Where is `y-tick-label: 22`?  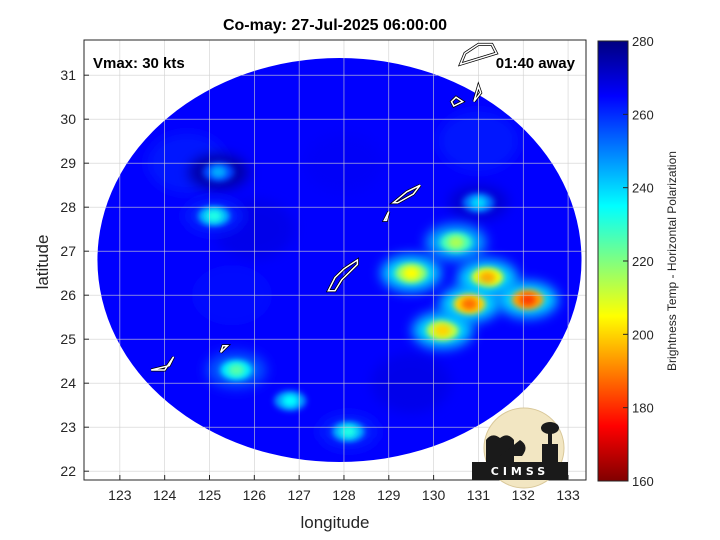 y-tick-label: 22 is located at coordinates (68, 471).